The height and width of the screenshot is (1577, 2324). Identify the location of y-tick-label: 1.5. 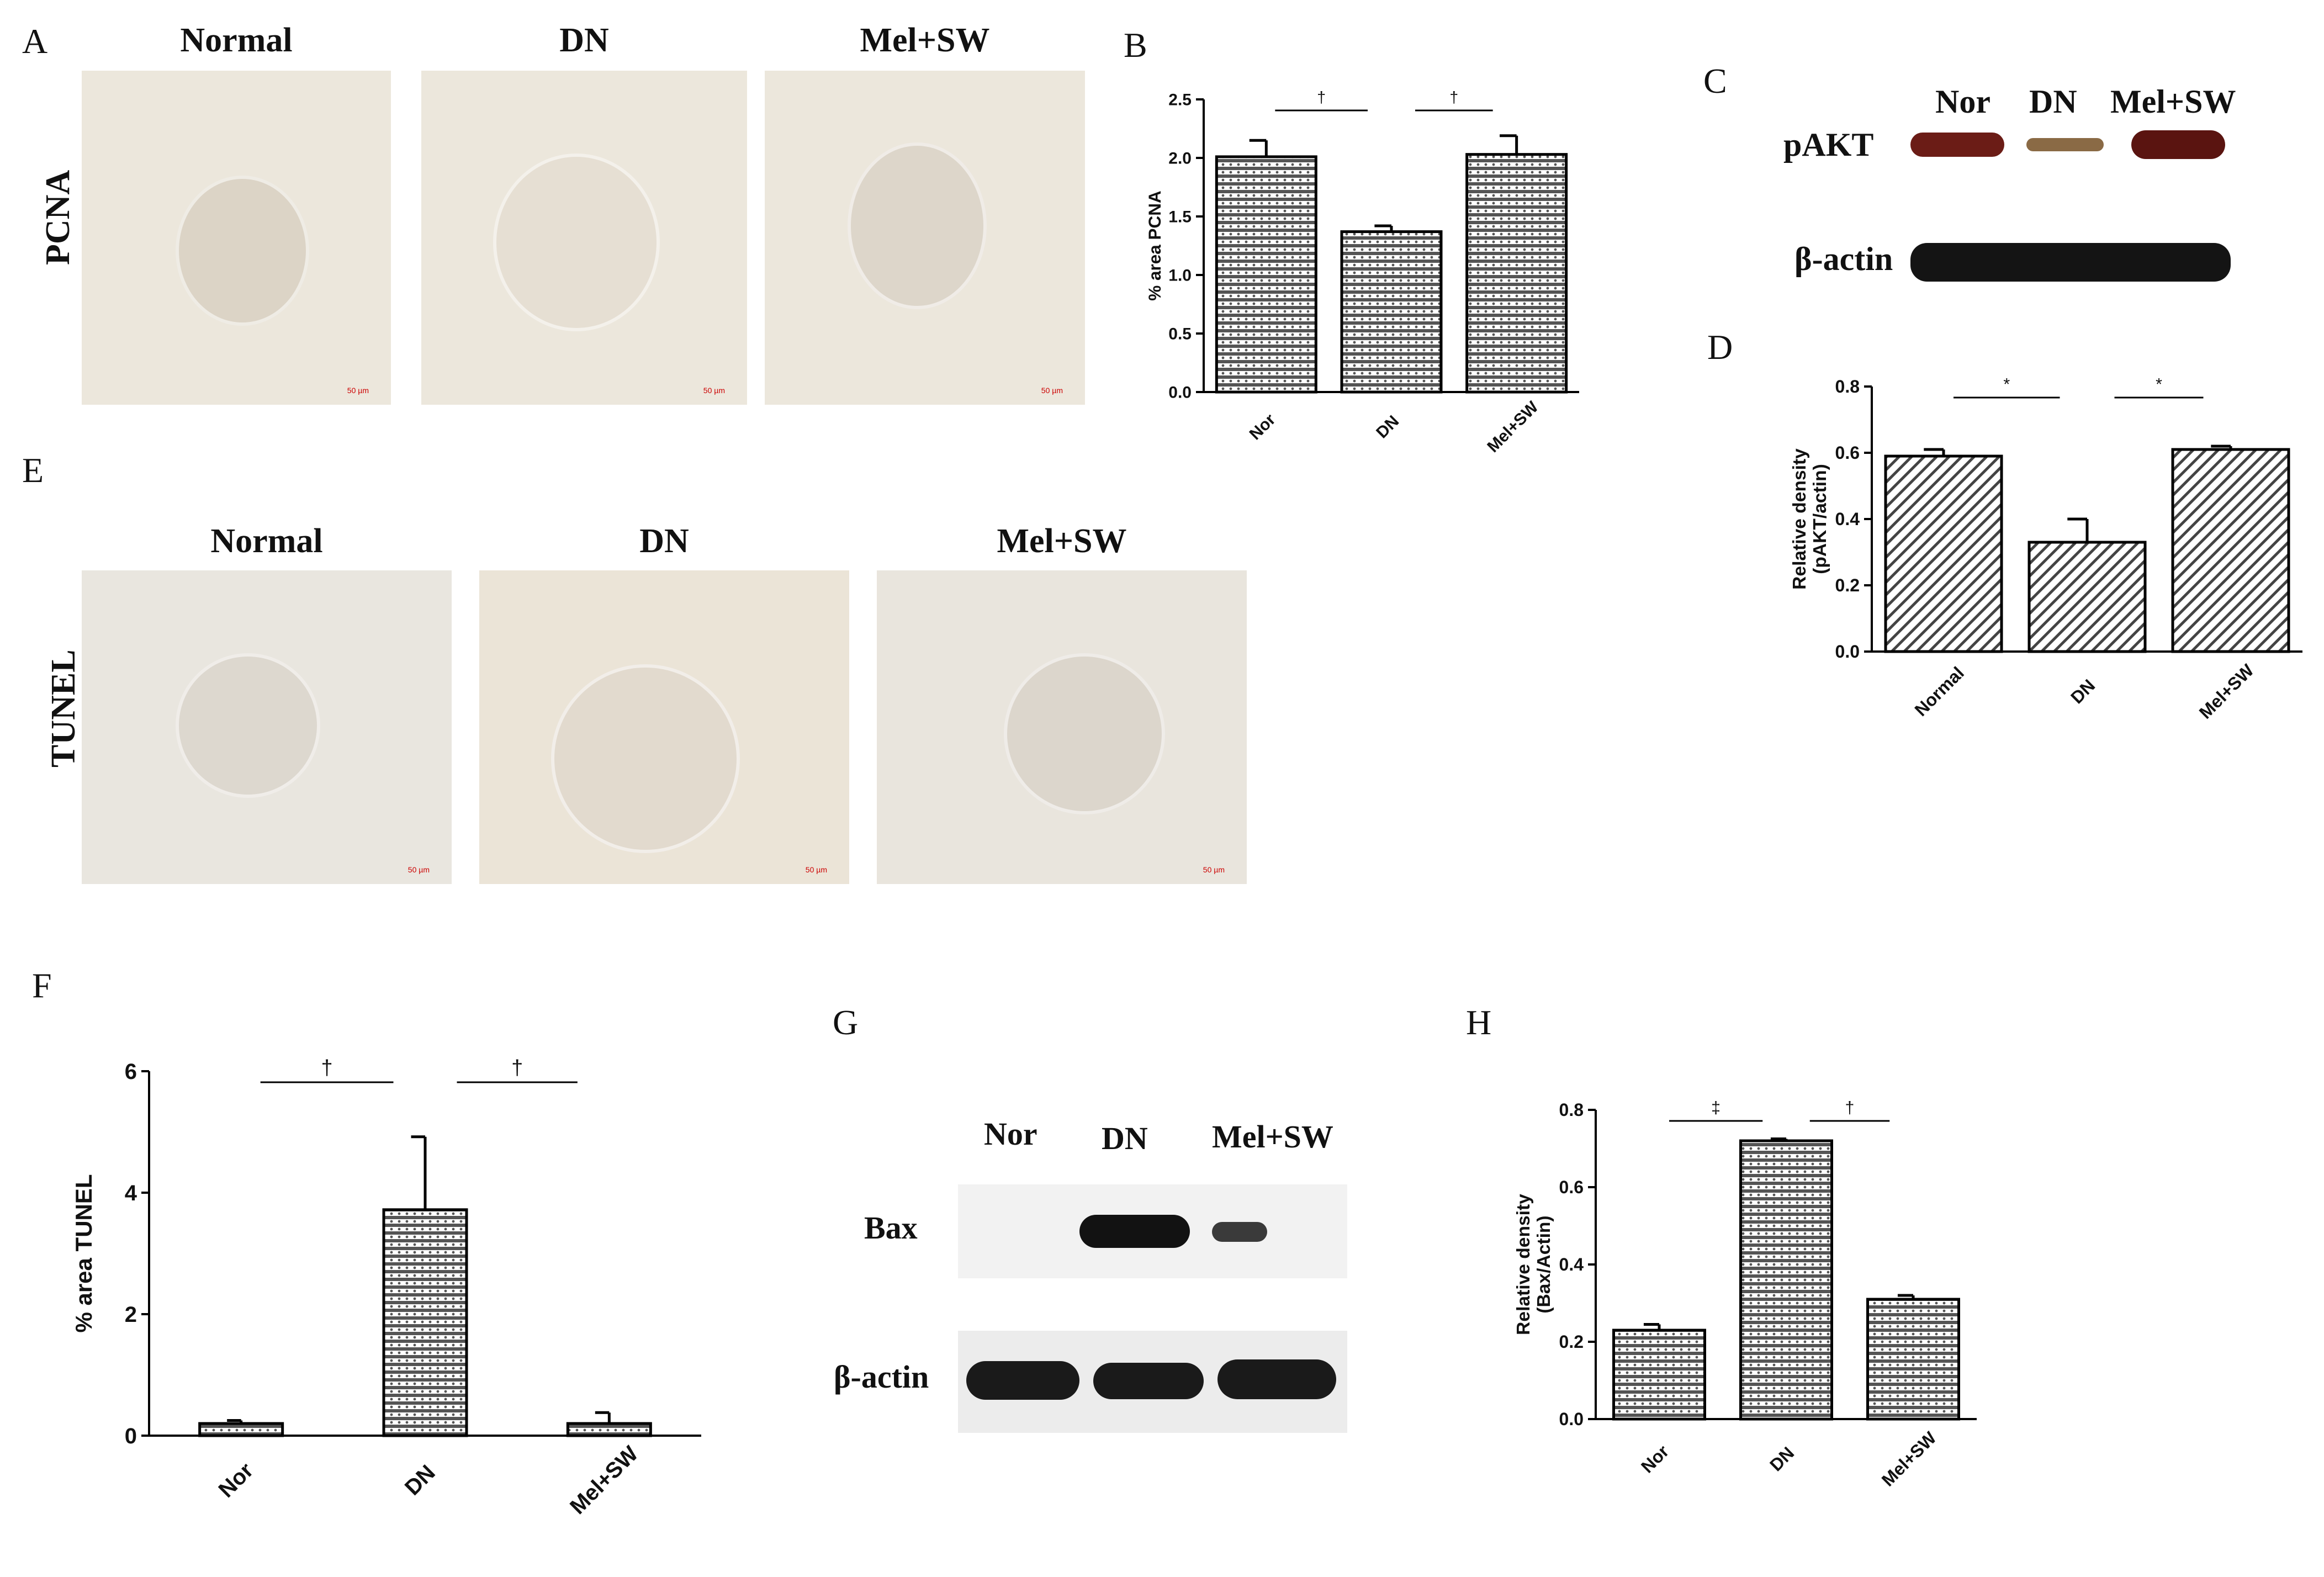
(1180, 217).